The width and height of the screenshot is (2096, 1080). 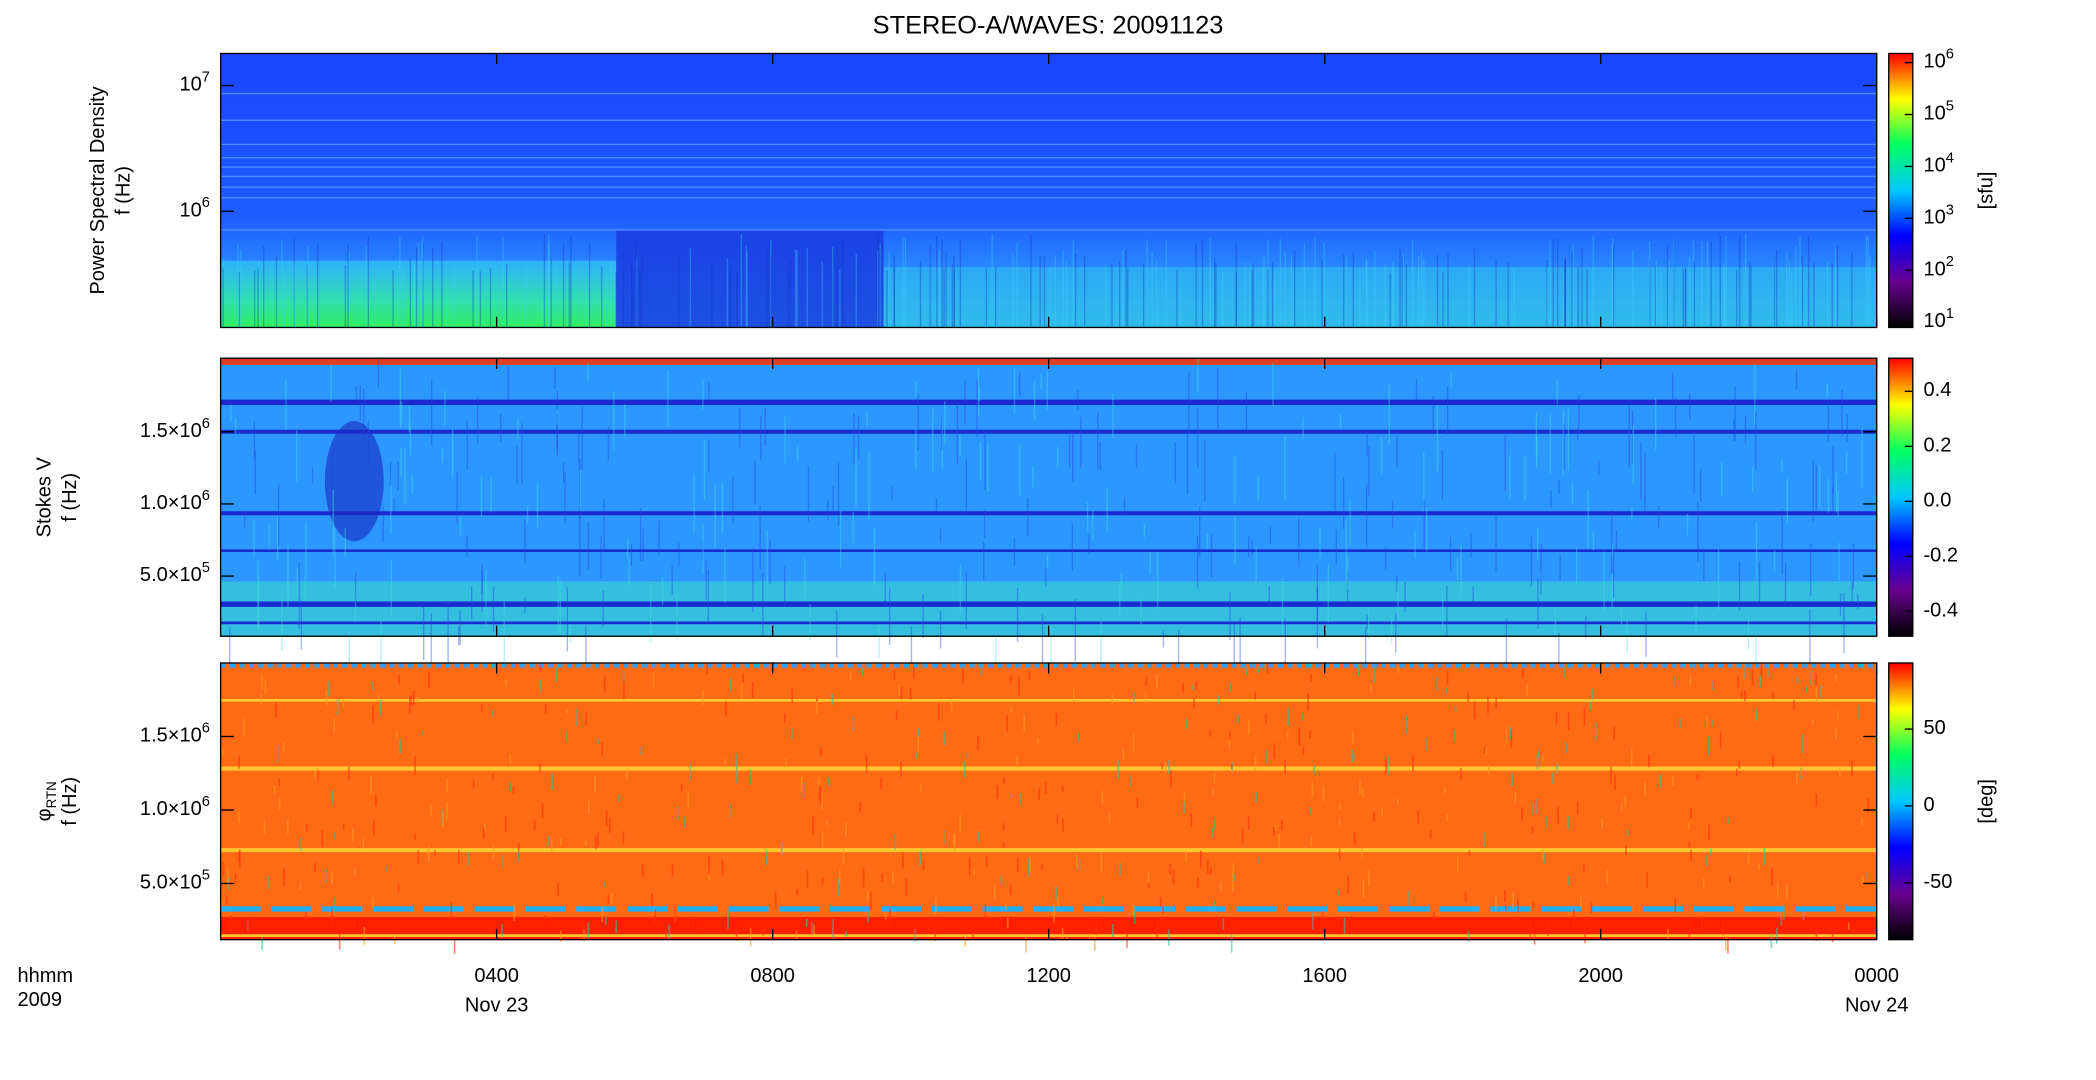 What do you see at coordinates (1940, 611) in the screenshot?
I see `colorbar-tick-label: -0.4` at bounding box center [1940, 611].